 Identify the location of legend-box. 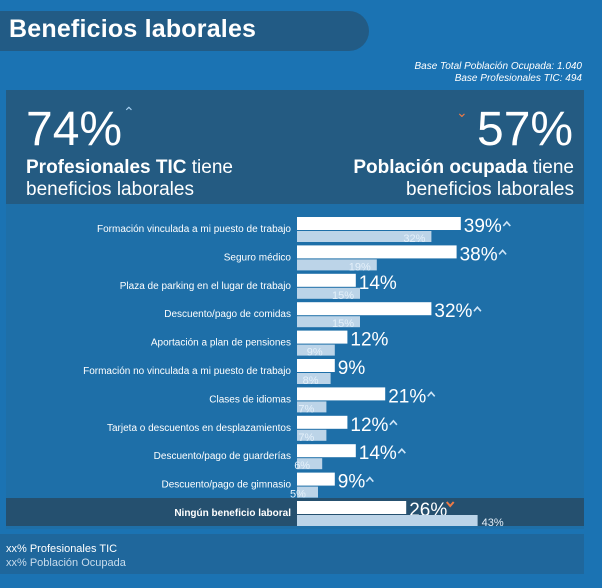
(292, 554).